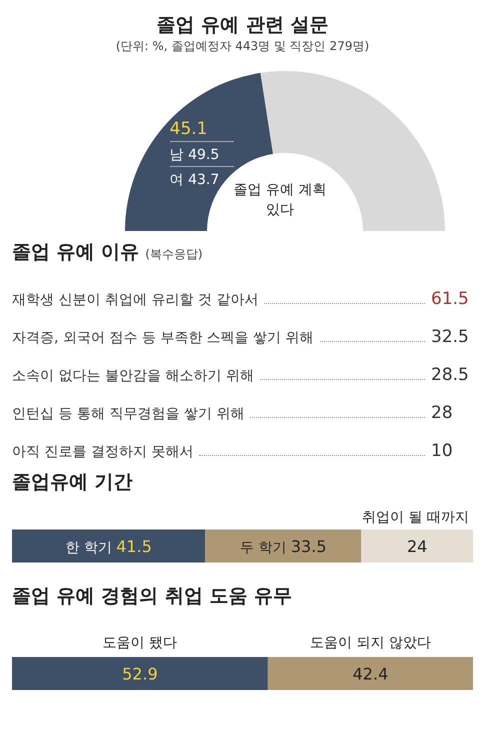 Image resolution: width=485 pixels, height=735 pixels. What do you see at coordinates (450, 337) in the screenshot?
I see `data-label: 32.5` at bounding box center [450, 337].